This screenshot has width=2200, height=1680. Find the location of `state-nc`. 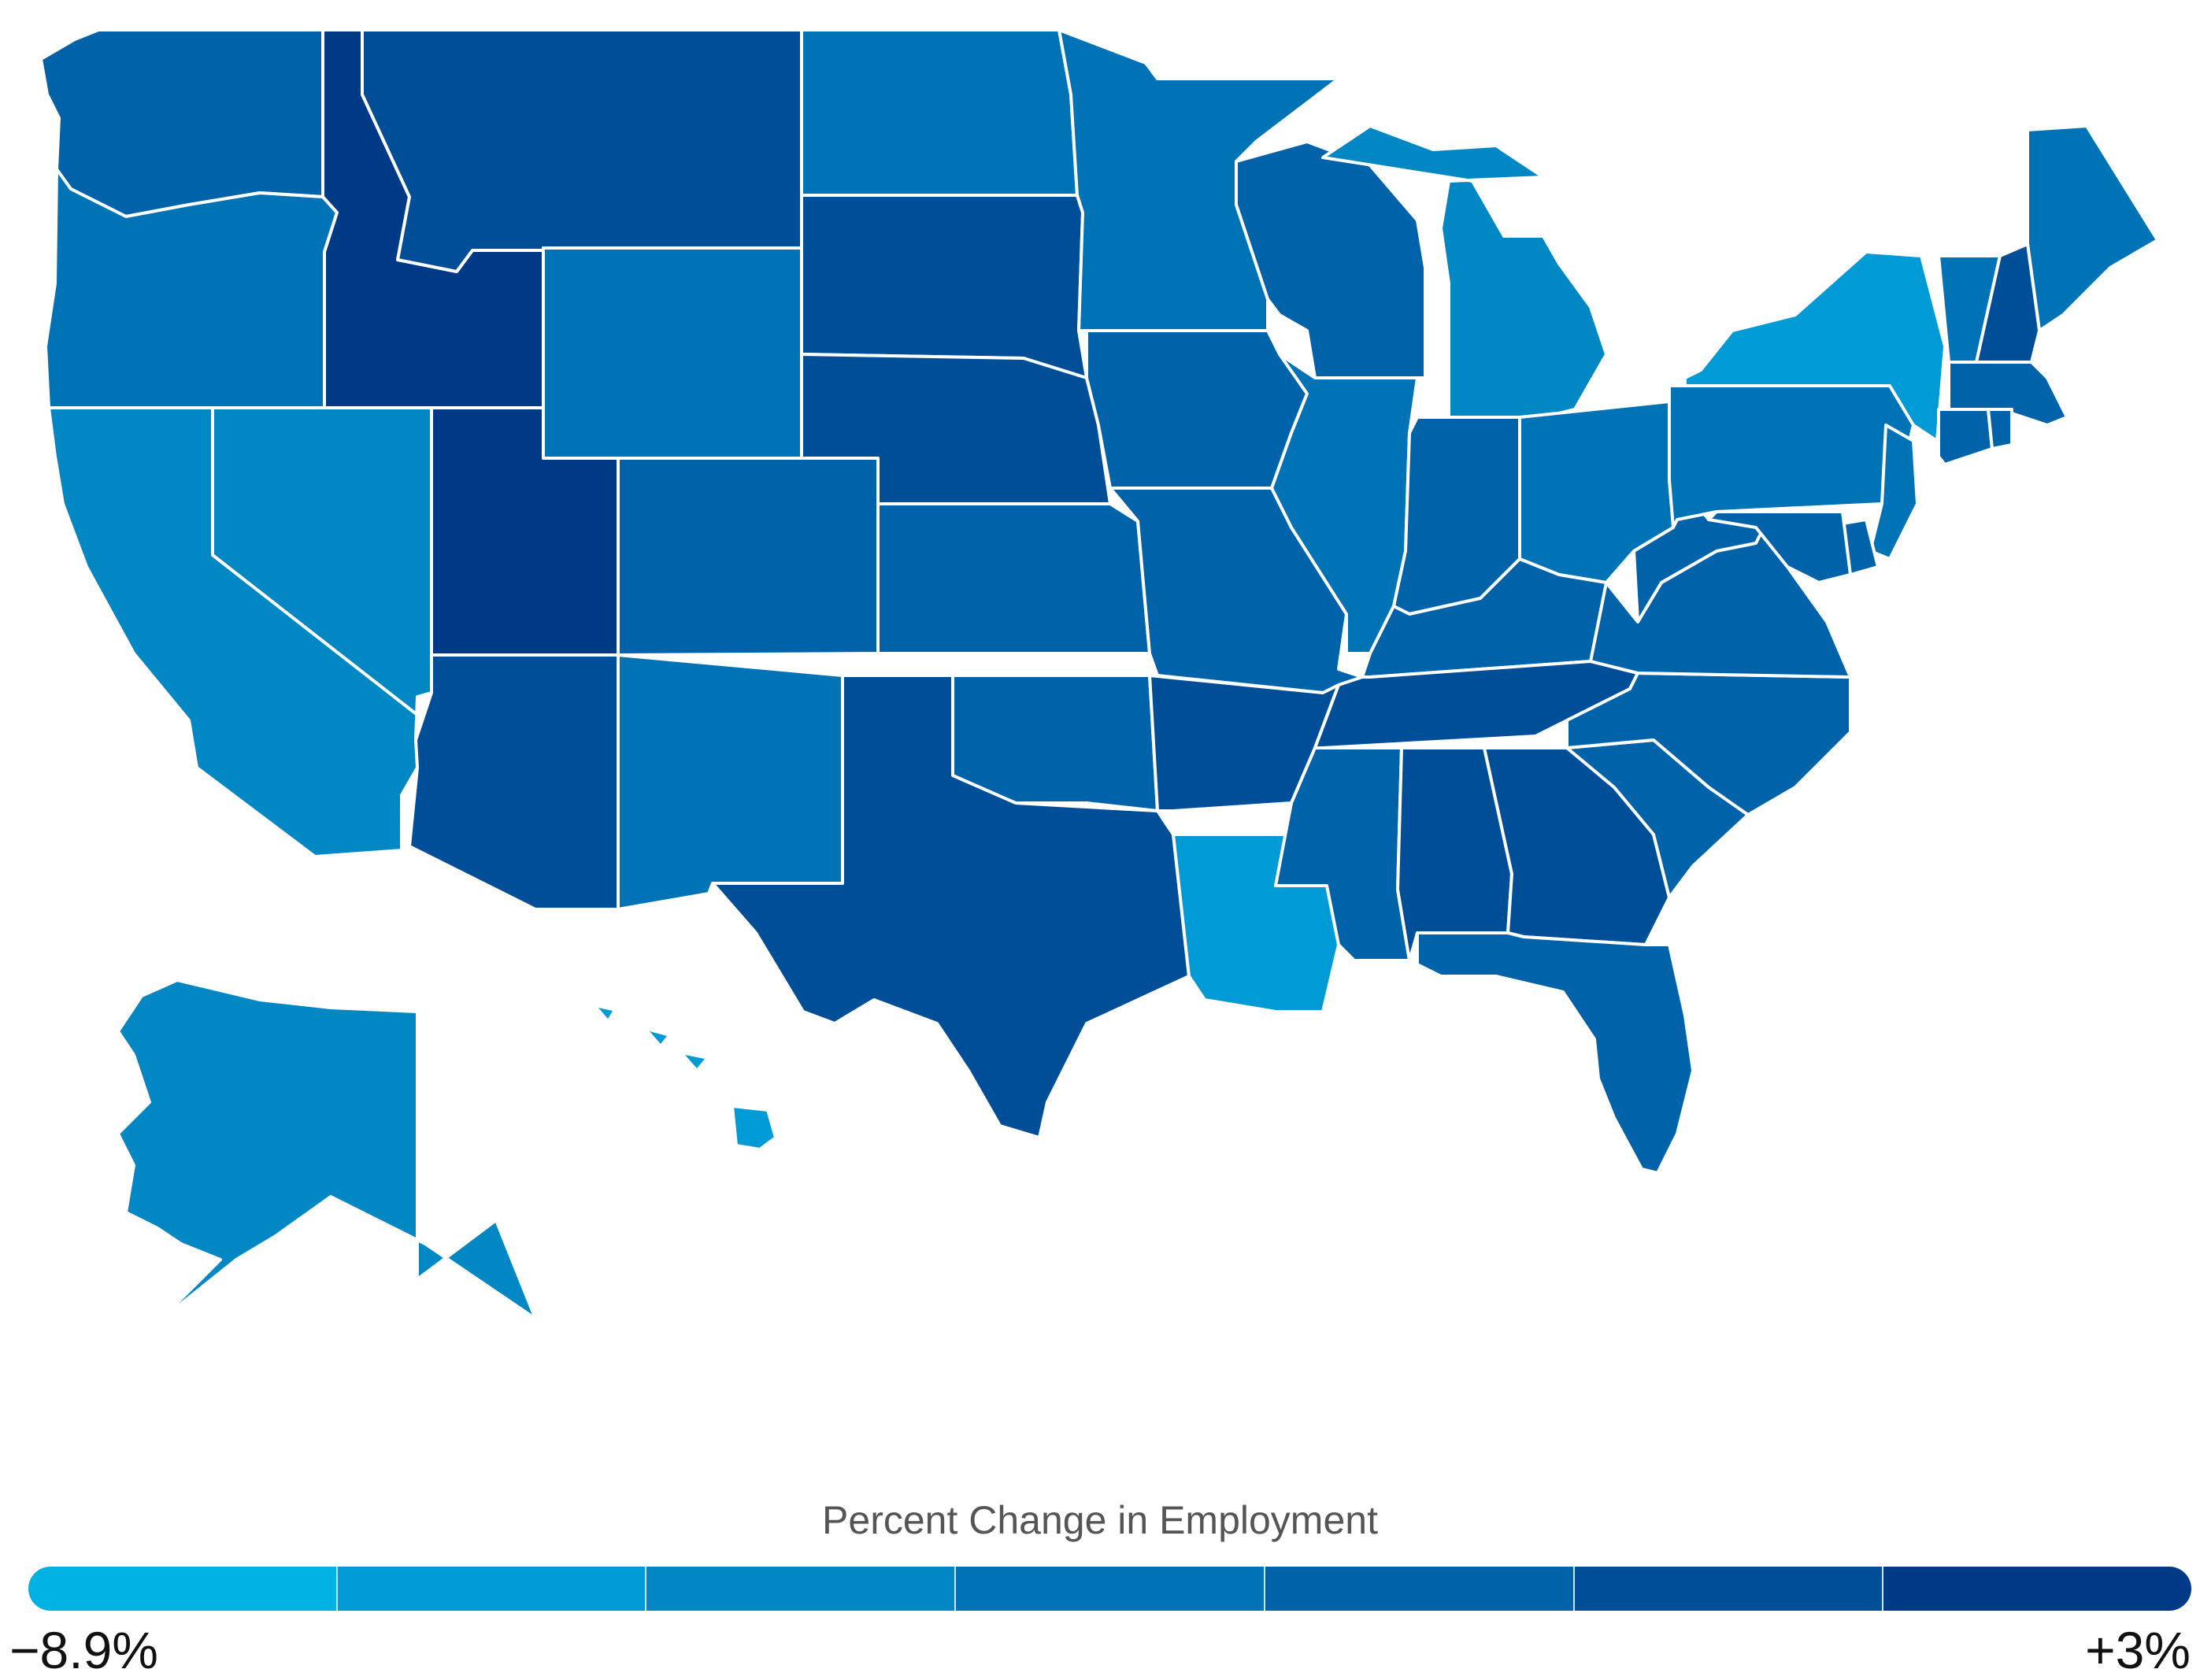

state-nc is located at coordinates (1709, 744).